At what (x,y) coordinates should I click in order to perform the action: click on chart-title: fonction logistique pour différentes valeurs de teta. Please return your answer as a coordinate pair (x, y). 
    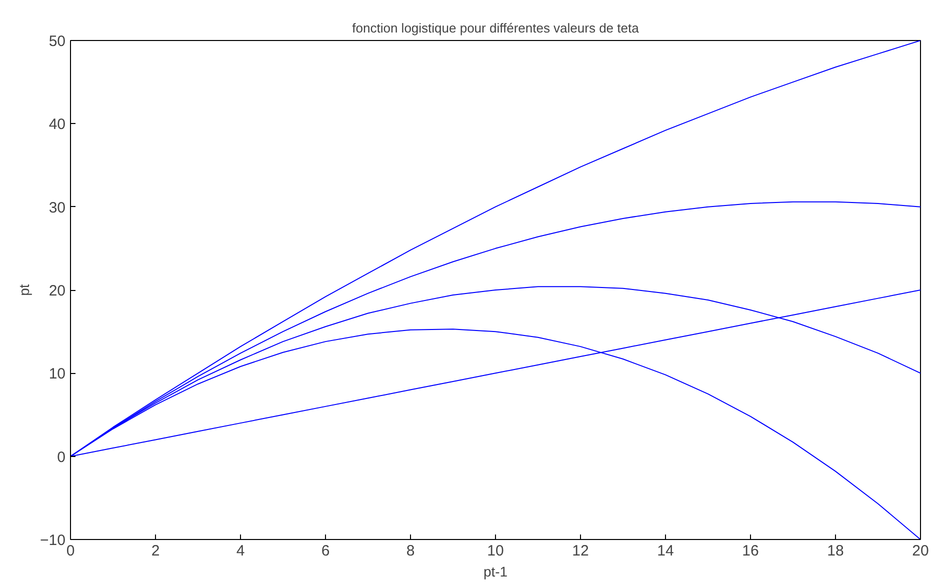
    Looking at the image, I should click on (496, 28).